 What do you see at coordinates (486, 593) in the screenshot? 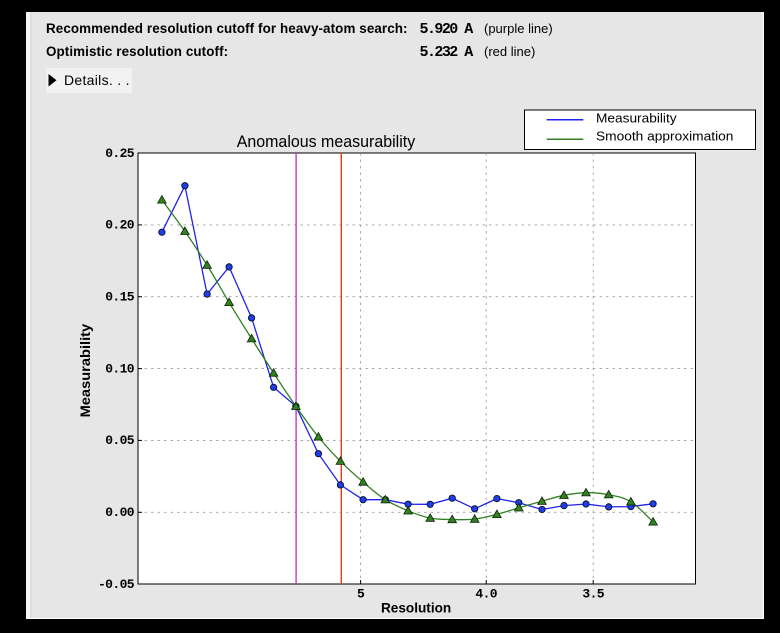
I see `svg-text: 4.0` at bounding box center [486, 593].